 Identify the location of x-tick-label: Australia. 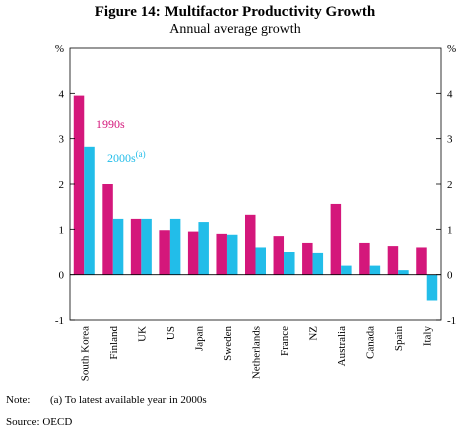
(342, 346).